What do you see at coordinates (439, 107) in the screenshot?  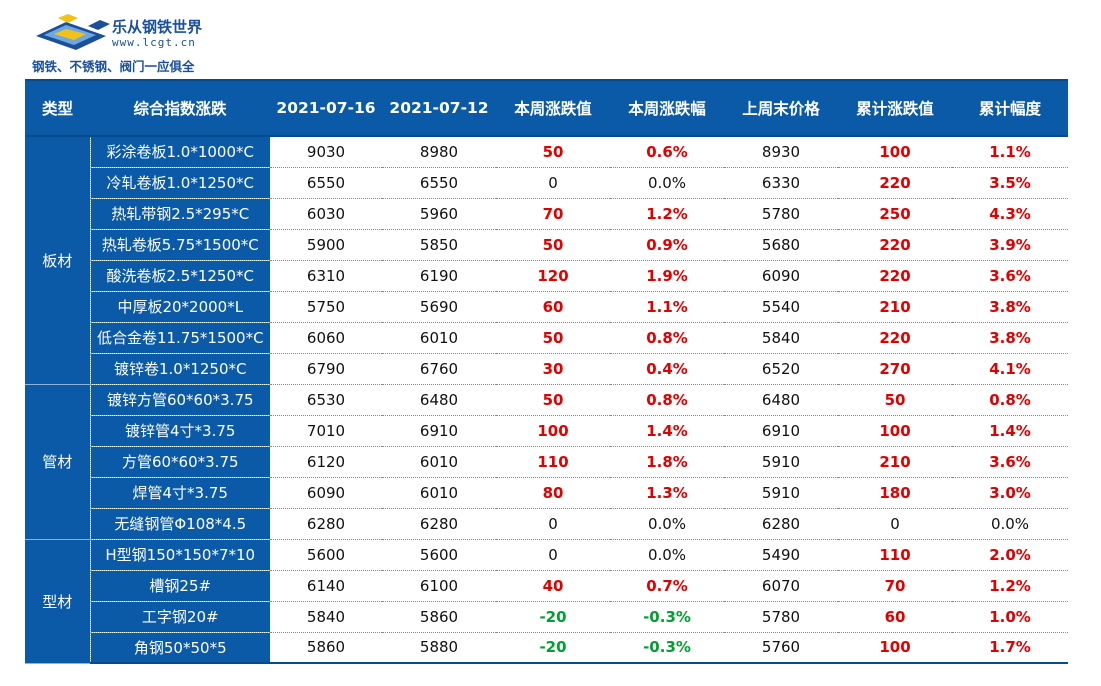 I see `column-header: 2021-07-12` at bounding box center [439, 107].